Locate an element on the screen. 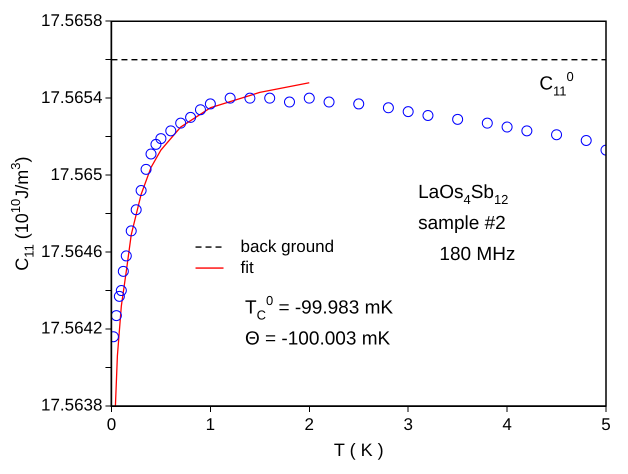 Image resolution: width=628 pixels, height=474 pixels. y-tick-label: 17.5642 is located at coordinates (71, 328).